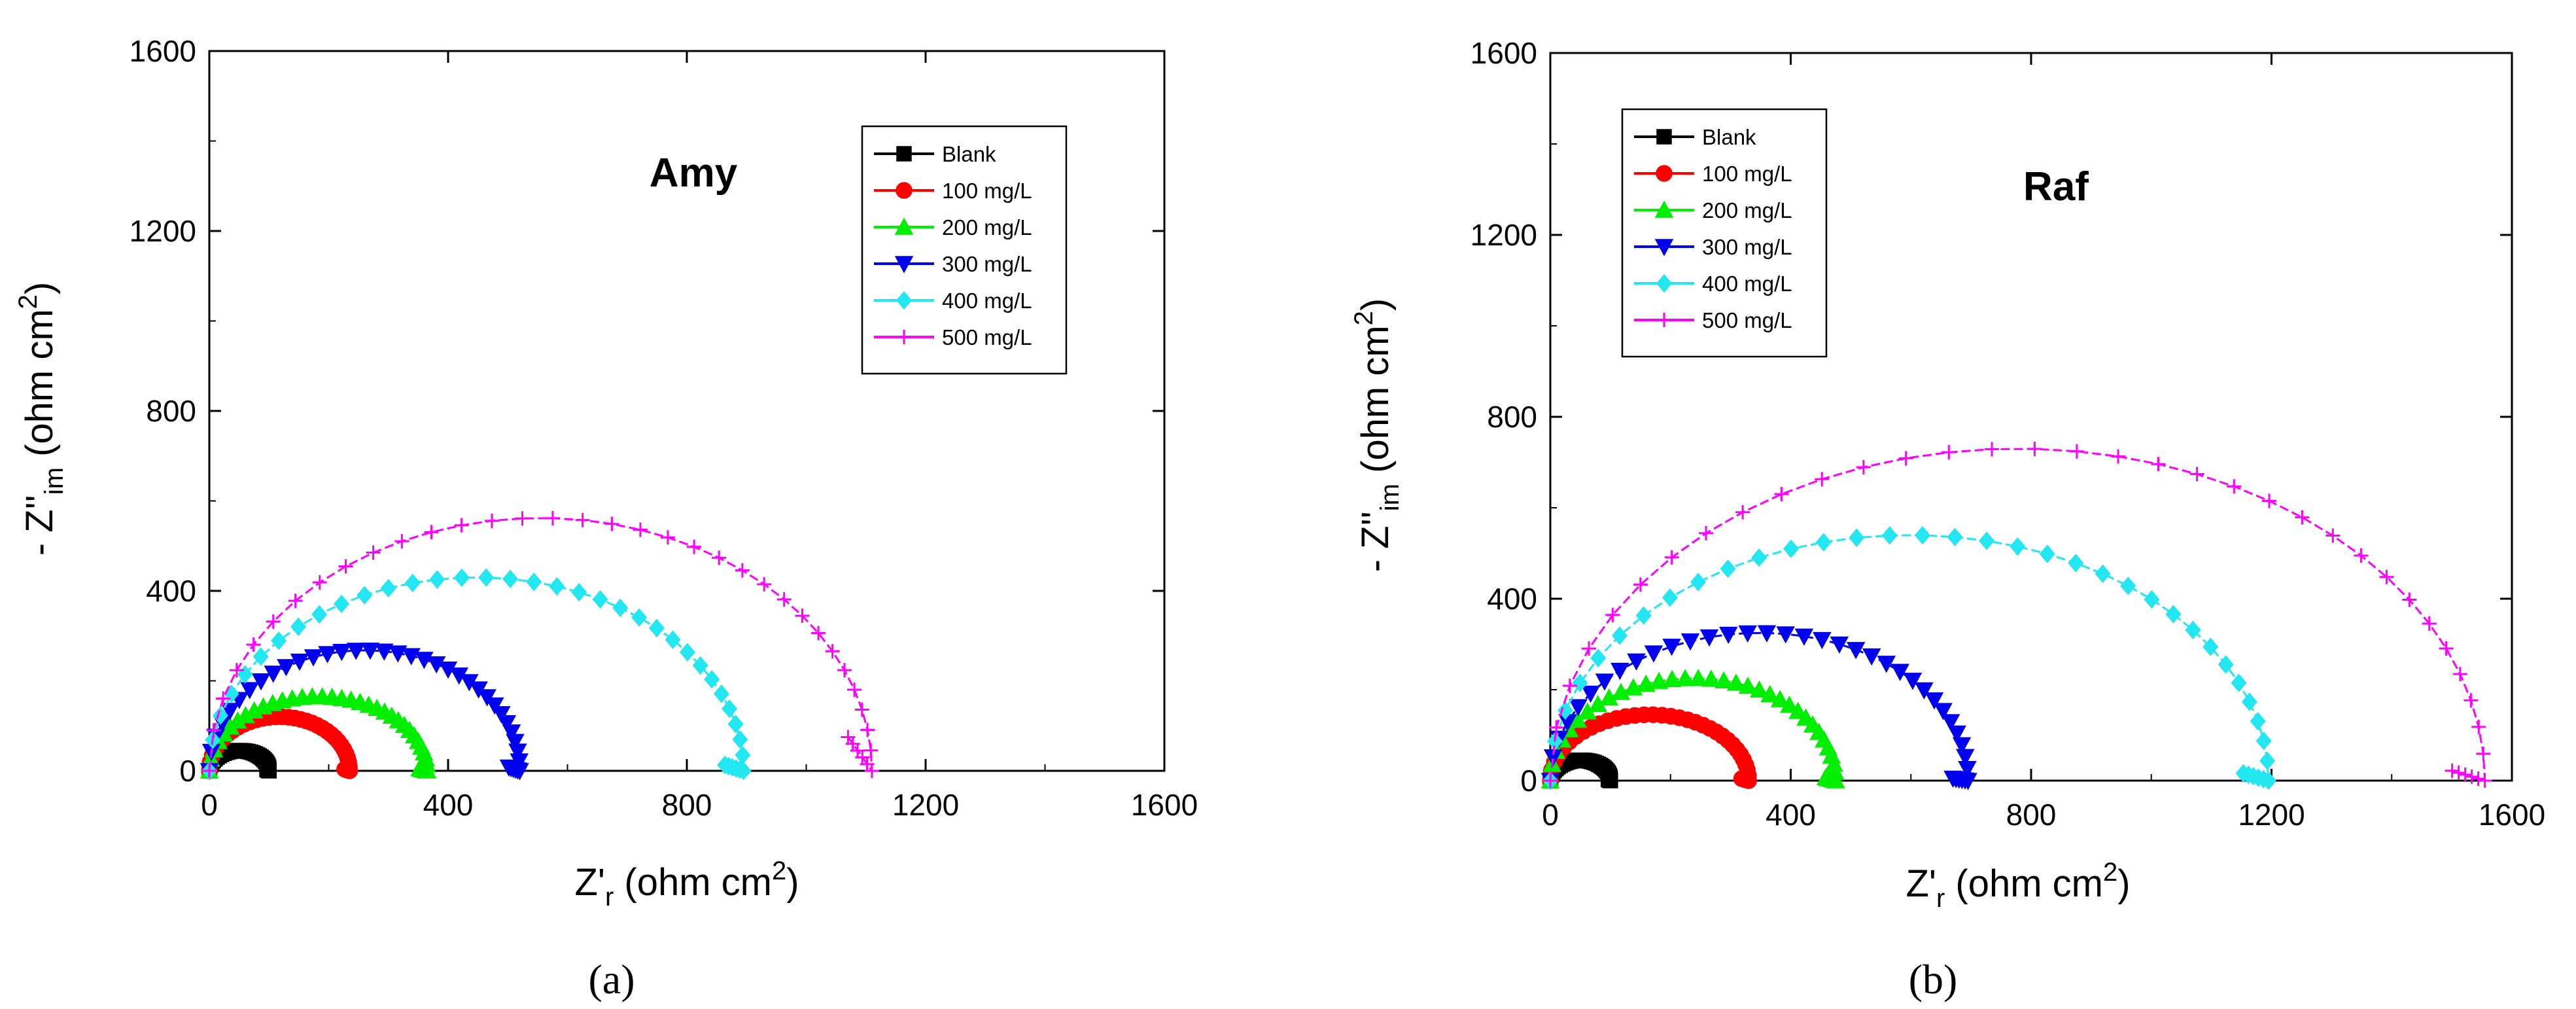 The image size is (2576, 1009). What do you see at coordinates (792, 882) in the screenshot?
I see `x-axis-title-close: )` at bounding box center [792, 882].